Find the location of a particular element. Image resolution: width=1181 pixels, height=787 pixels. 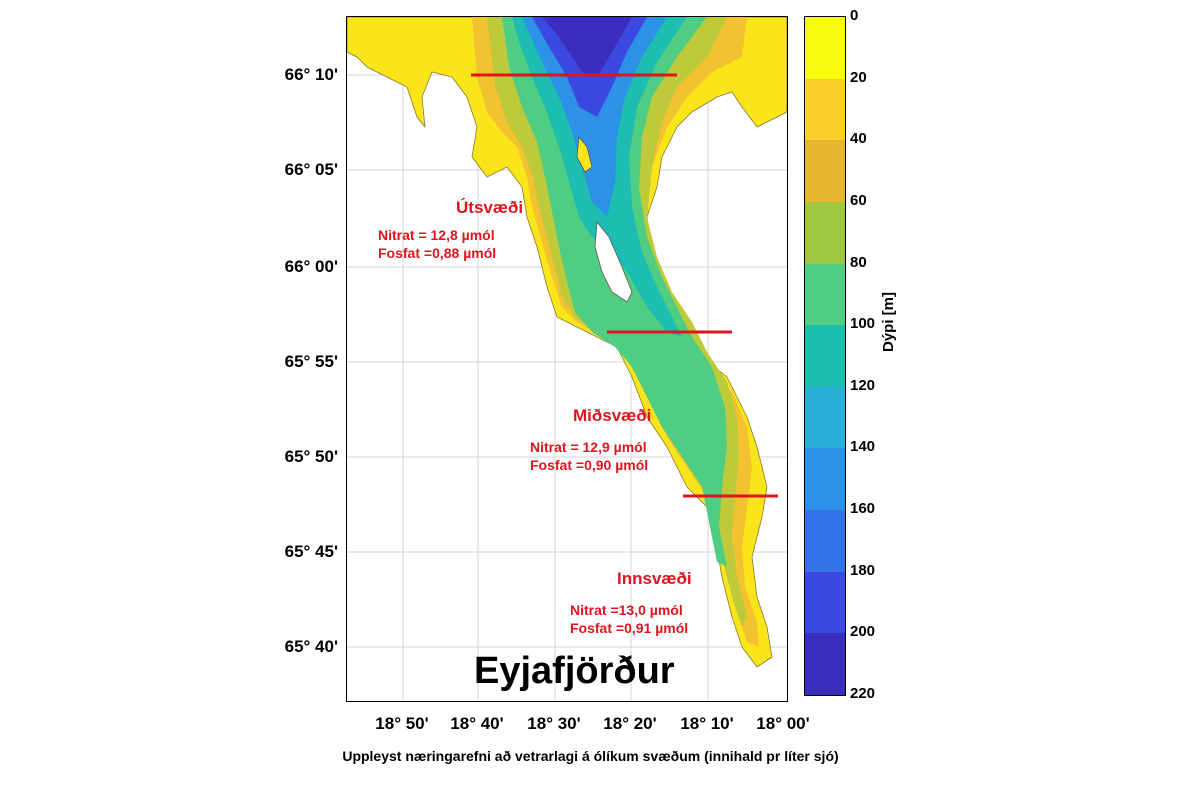

colorbar-tick-label: 60 is located at coordinates (858, 200).